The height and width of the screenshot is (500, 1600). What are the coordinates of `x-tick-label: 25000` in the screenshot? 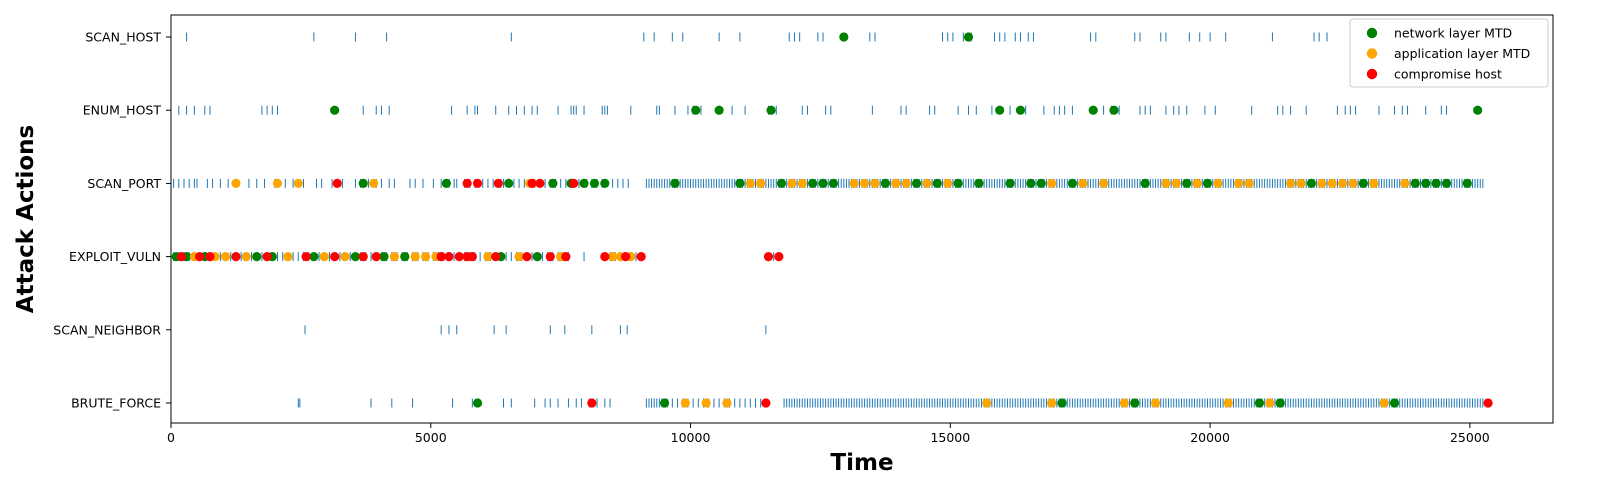 It's located at (1470, 437).